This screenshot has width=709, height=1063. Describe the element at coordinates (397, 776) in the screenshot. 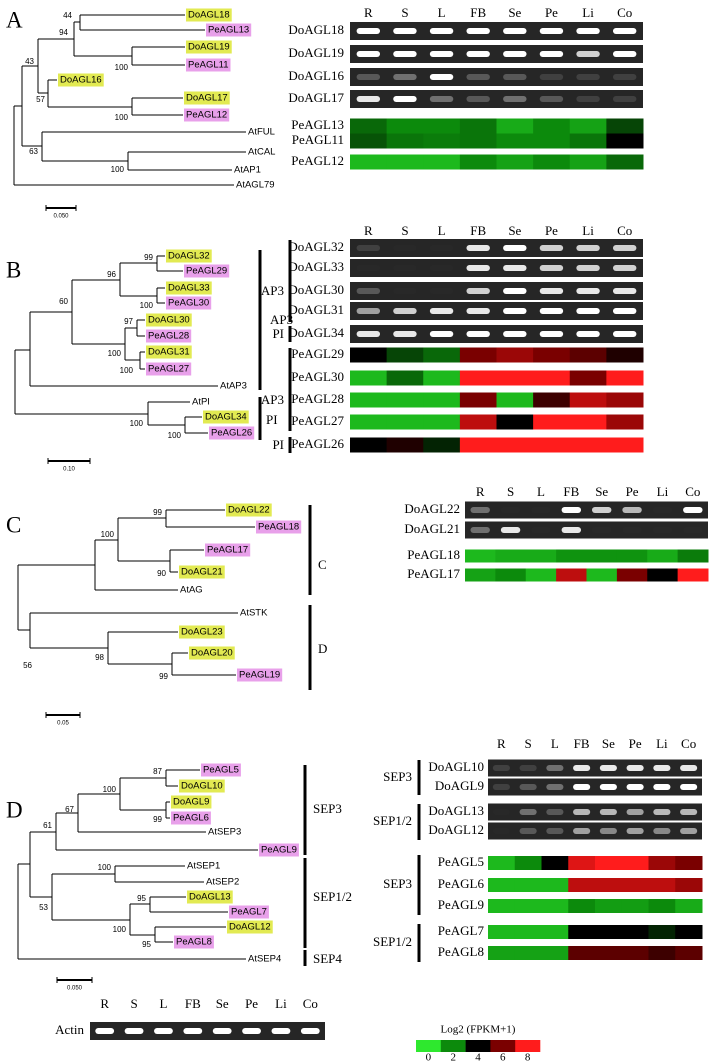

I see `group-label: SEP3` at that location.